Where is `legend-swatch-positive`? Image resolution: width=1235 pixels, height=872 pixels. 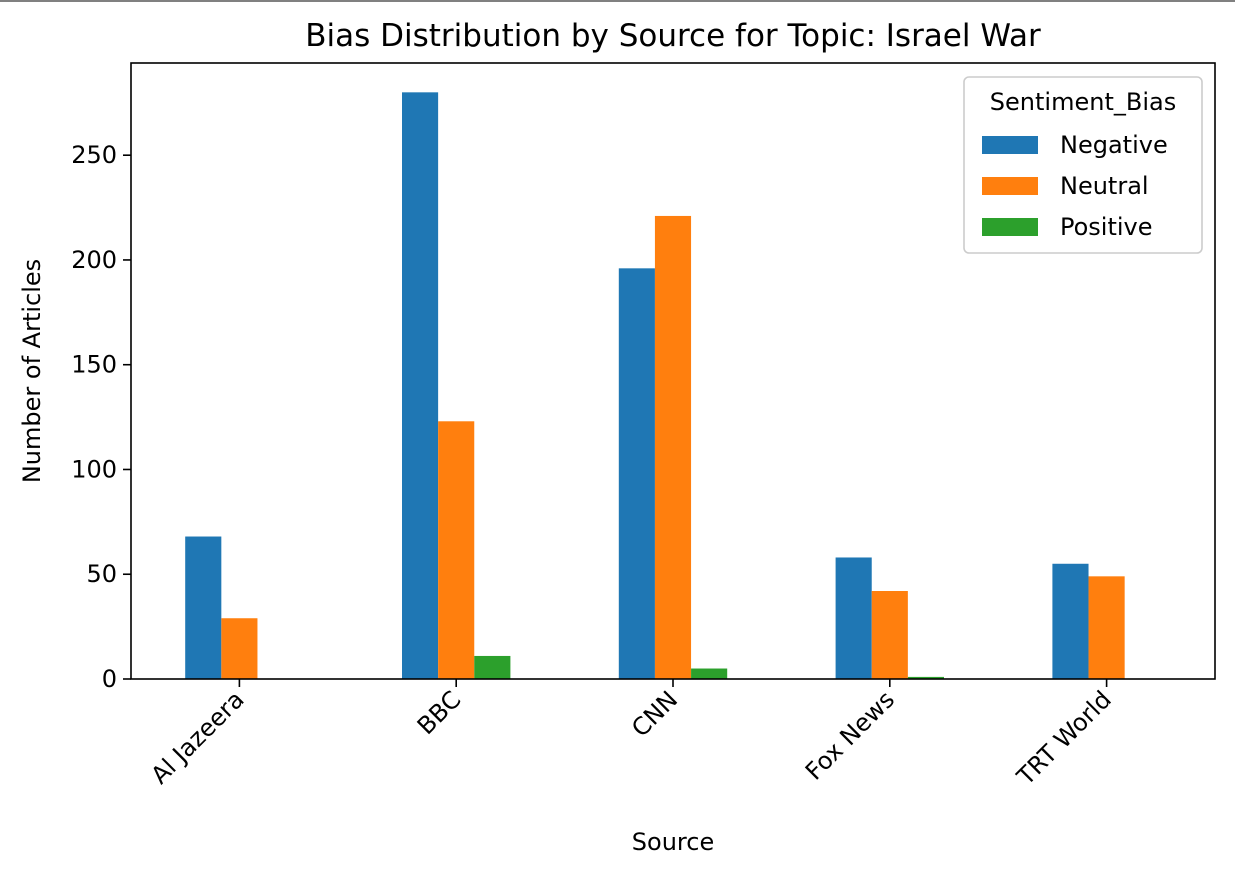
legend-swatch-positive is located at coordinates (1010, 227).